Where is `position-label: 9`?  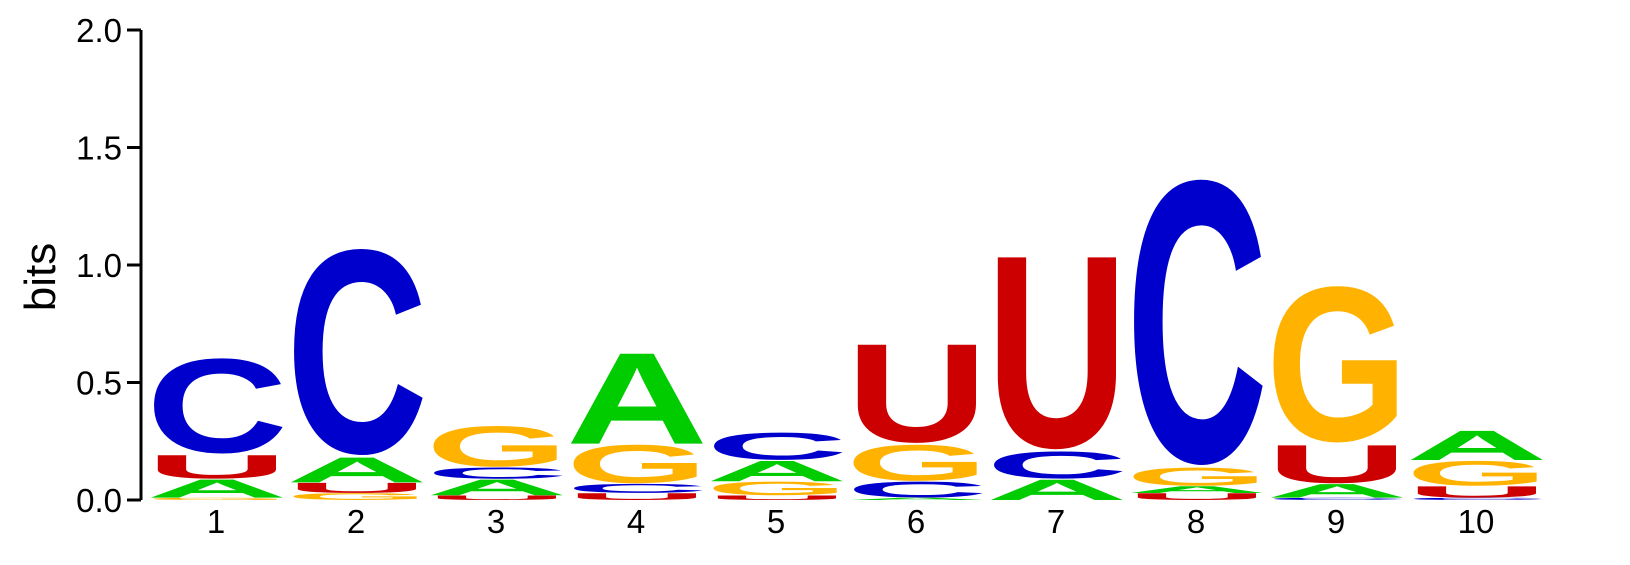
position-label: 9 is located at coordinates (1336, 521).